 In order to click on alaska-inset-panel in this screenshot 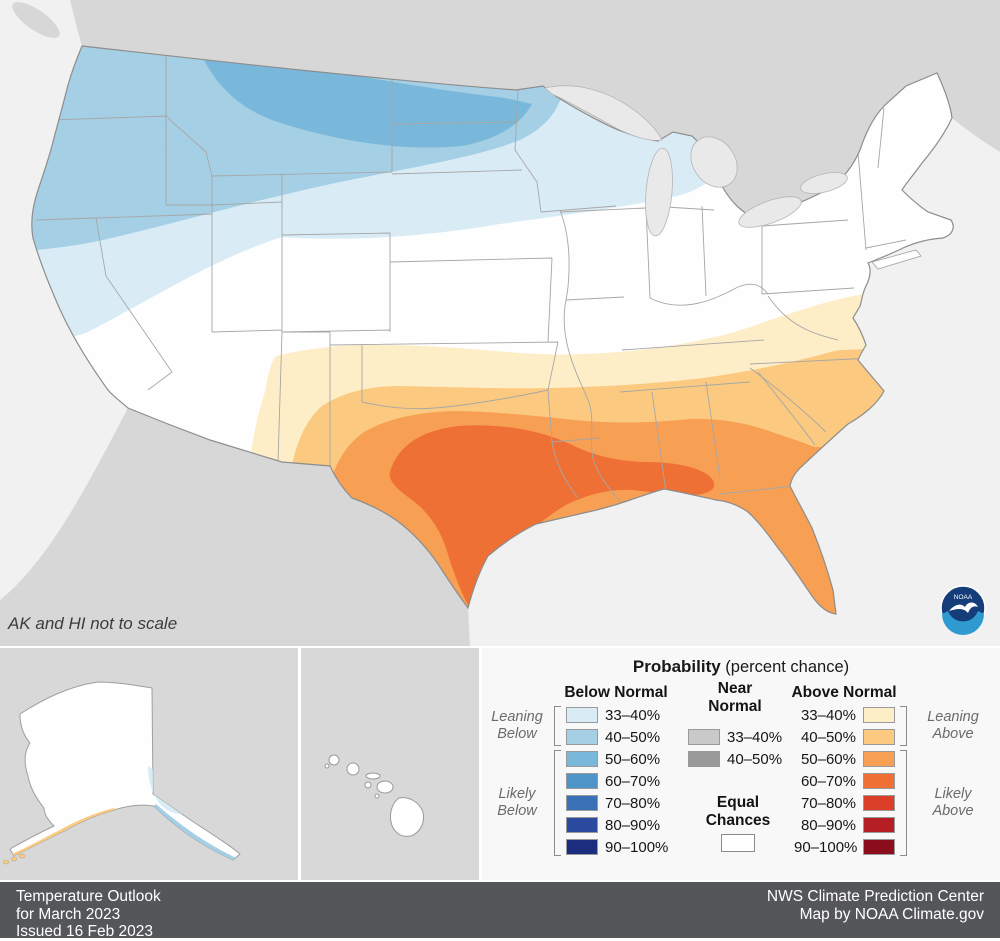, I will do `click(149, 764)`.